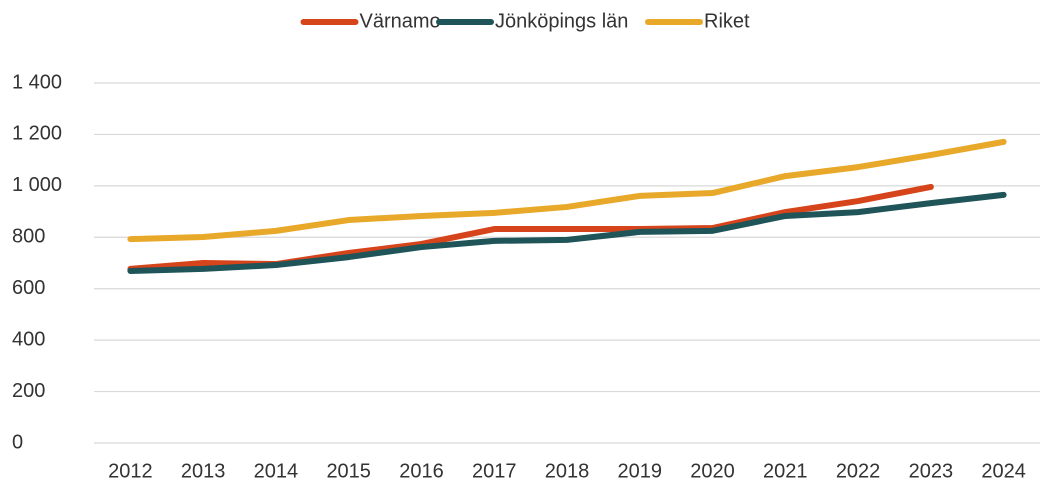 This screenshot has height=484, width=1046. What do you see at coordinates (37, 185) in the screenshot?
I see `y-tick-label: 1 000` at bounding box center [37, 185].